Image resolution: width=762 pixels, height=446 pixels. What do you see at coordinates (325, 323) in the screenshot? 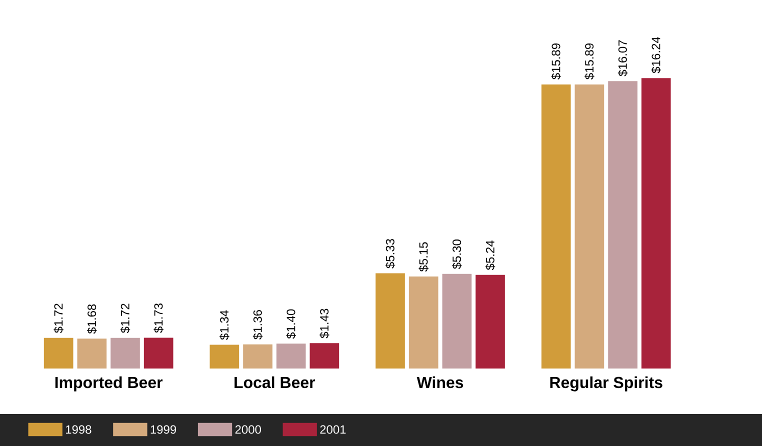
I see `data-label: $1.43` at bounding box center [325, 323].